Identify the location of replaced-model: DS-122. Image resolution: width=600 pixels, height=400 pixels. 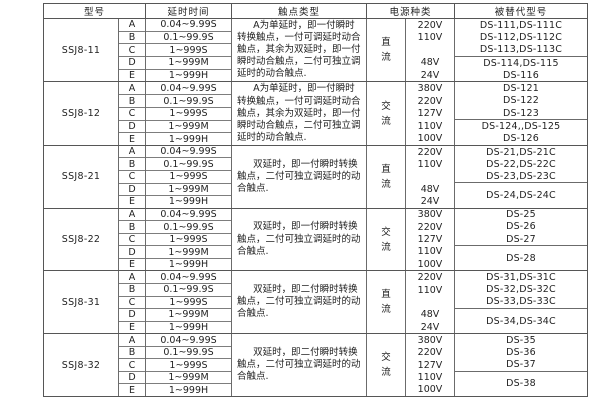
(521, 101).